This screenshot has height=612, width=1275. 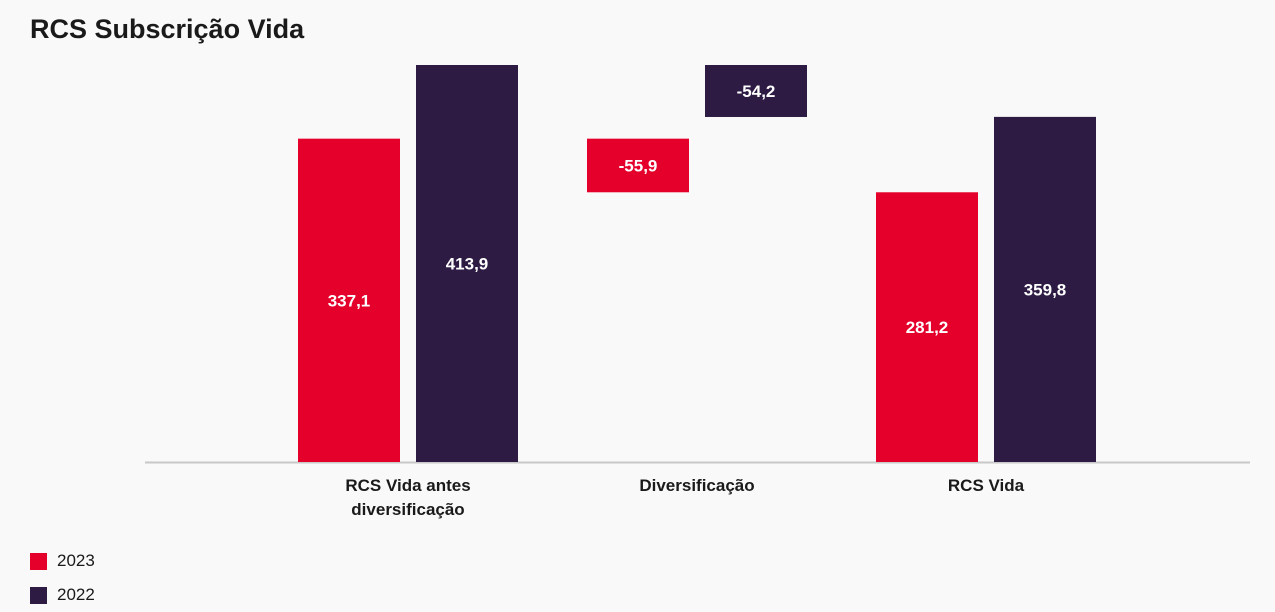 I want to click on legend-item-2022: 2022, so click(x=62, y=595).